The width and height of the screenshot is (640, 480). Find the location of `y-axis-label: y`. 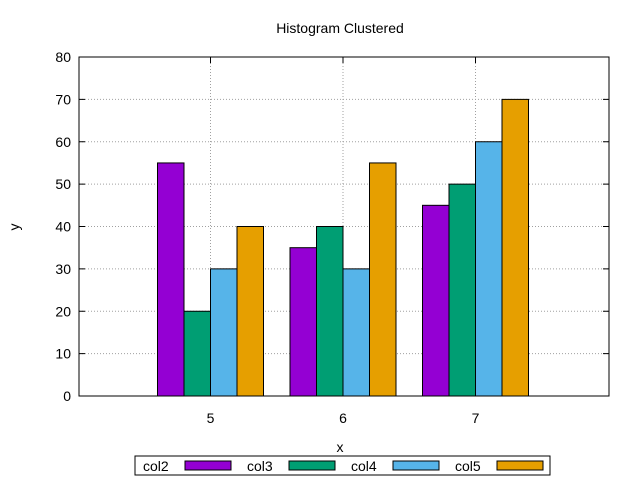

y-axis-label: y is located at coordinates (14, 227).